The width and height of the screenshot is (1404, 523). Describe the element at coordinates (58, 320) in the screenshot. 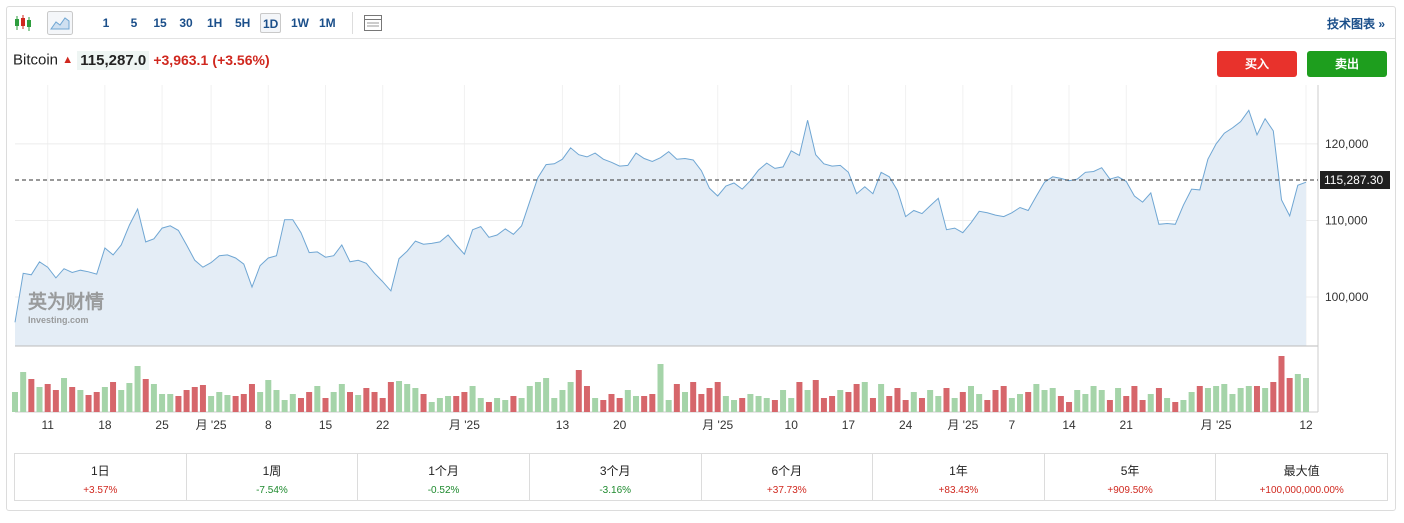

I see `watermark-site: Investing.com` at that location.